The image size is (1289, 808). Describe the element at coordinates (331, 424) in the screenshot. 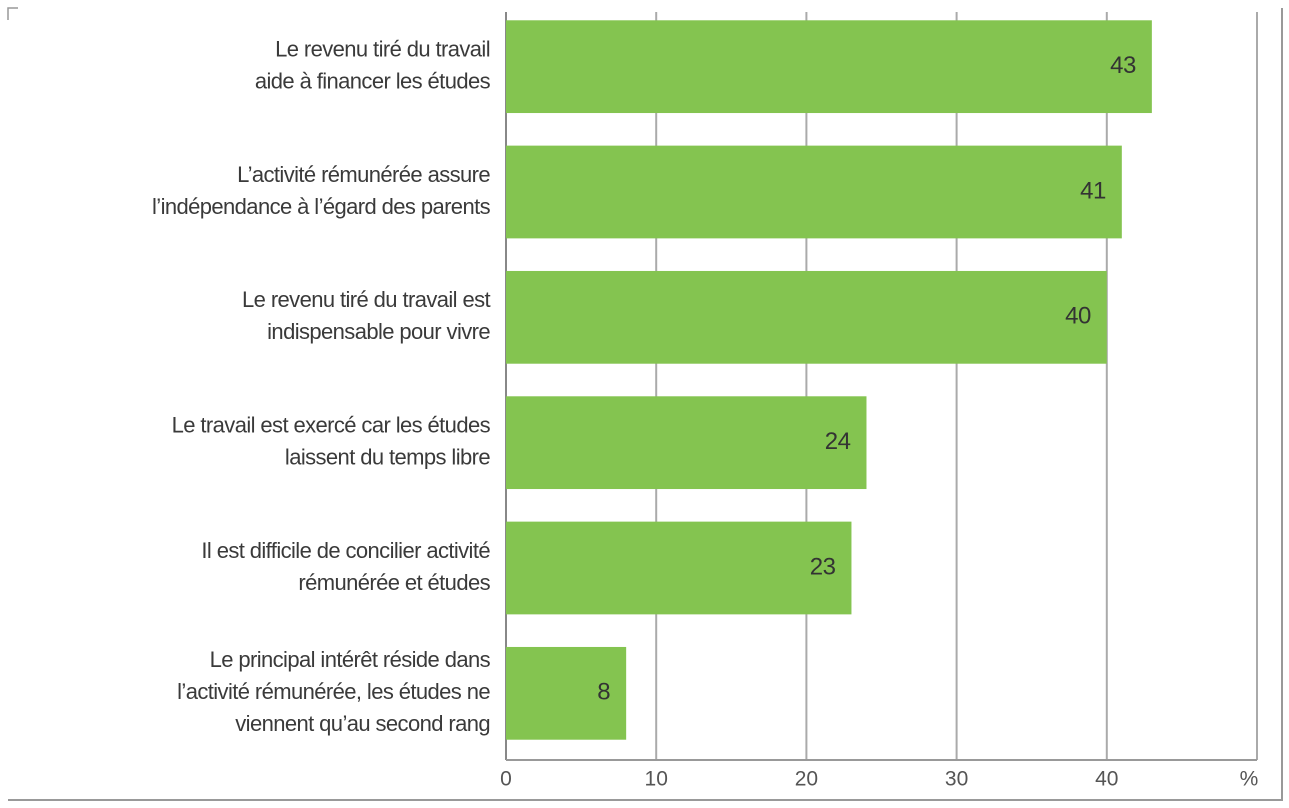

I see `category-label: Le travail est exercé car les études` at that location.